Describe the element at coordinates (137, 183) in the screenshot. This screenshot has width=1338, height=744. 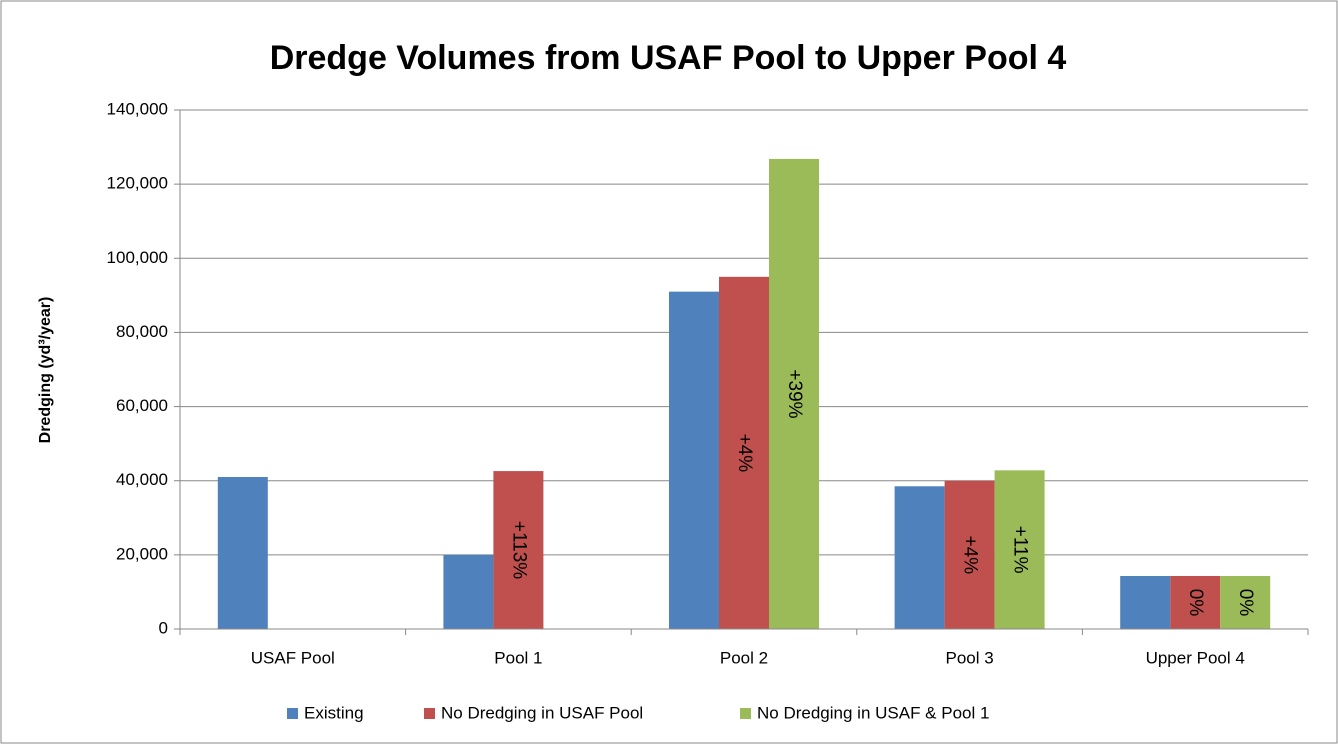
I see `y-tick-label: 120,000` at that location.